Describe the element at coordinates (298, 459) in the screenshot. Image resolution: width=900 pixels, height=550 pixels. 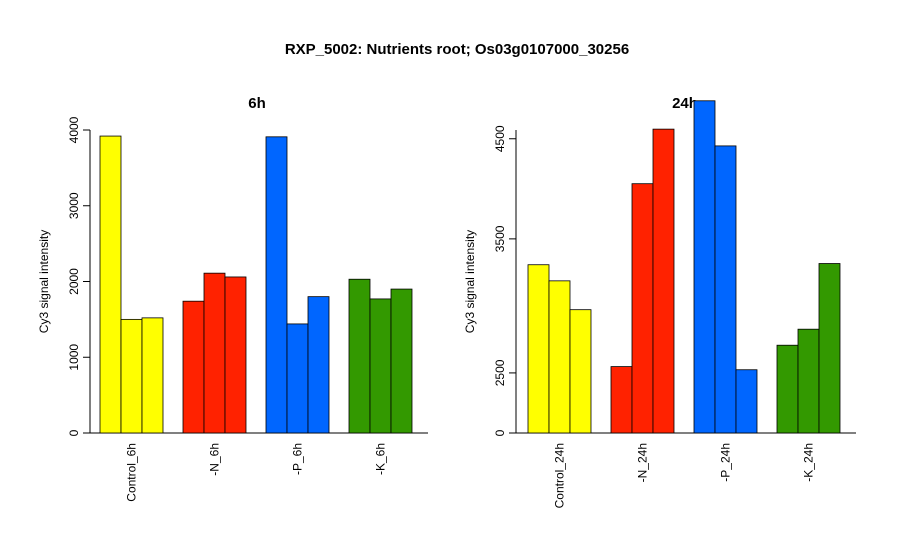
I see `x-tick-label: -P_6h` at that location.